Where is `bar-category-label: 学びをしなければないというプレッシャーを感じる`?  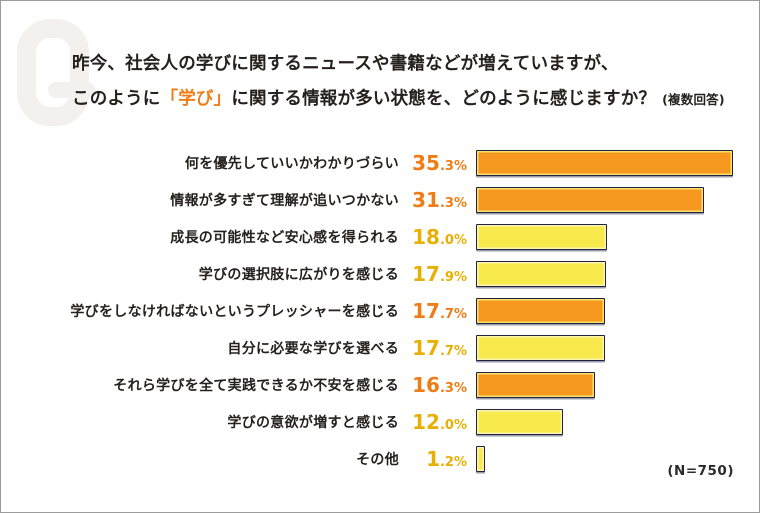
bar-category-label: 学びをしなければないというプレッシャーを感じる is located at coordinates (234, 311).